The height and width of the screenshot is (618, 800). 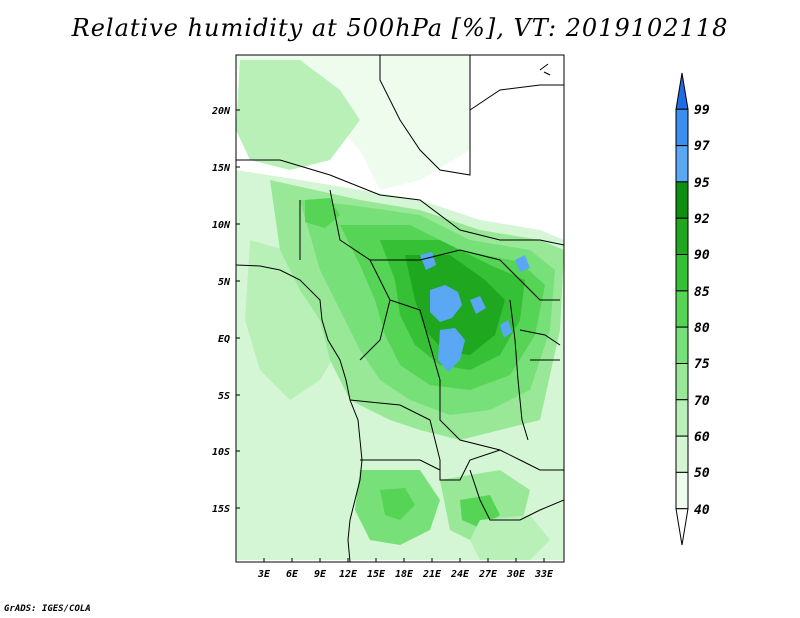 I want to click on lat-axis-labels: 20N 15N 10N 5N EQ 5S 10S 15S, so click(x=221, y=310).